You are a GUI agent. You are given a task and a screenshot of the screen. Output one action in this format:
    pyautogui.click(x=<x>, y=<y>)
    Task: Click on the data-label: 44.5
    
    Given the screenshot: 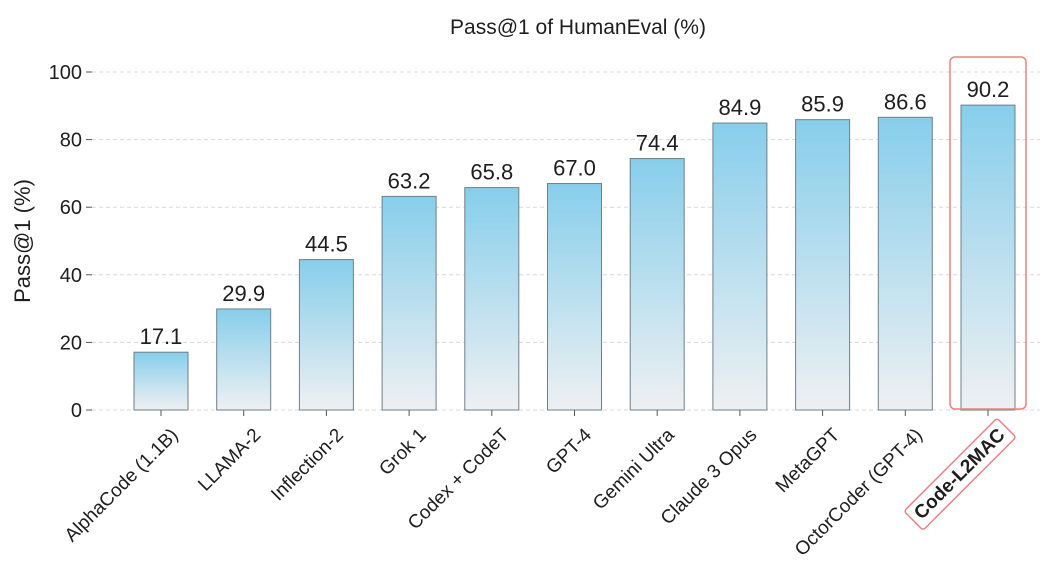 What is the action you would take?
    pyautogui.click(x=326, y=244)
    